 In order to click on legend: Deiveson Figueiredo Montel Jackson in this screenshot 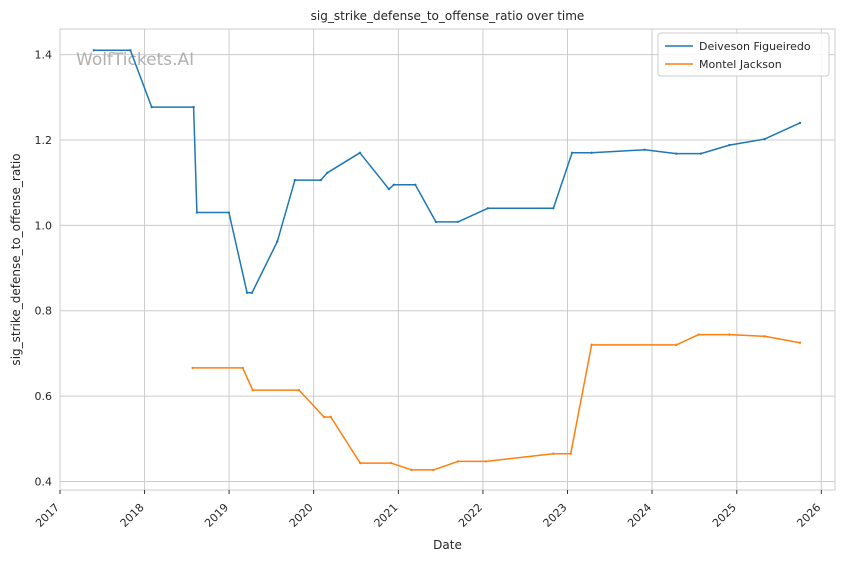, I will do `click(743, 54)`.